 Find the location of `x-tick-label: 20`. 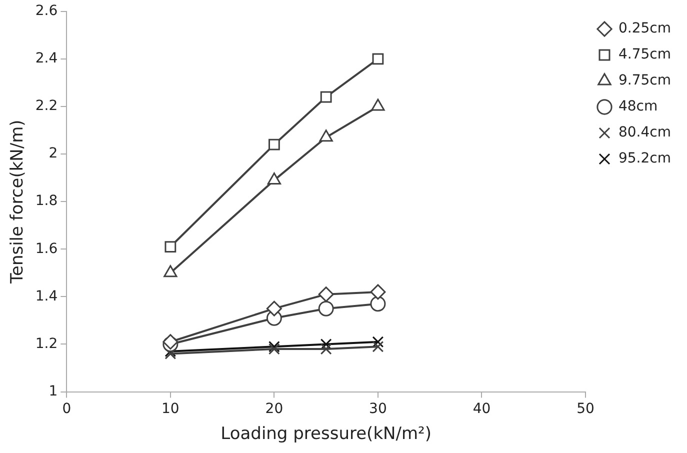

x-tick-label: 20 is located at coordinates (274, 408).